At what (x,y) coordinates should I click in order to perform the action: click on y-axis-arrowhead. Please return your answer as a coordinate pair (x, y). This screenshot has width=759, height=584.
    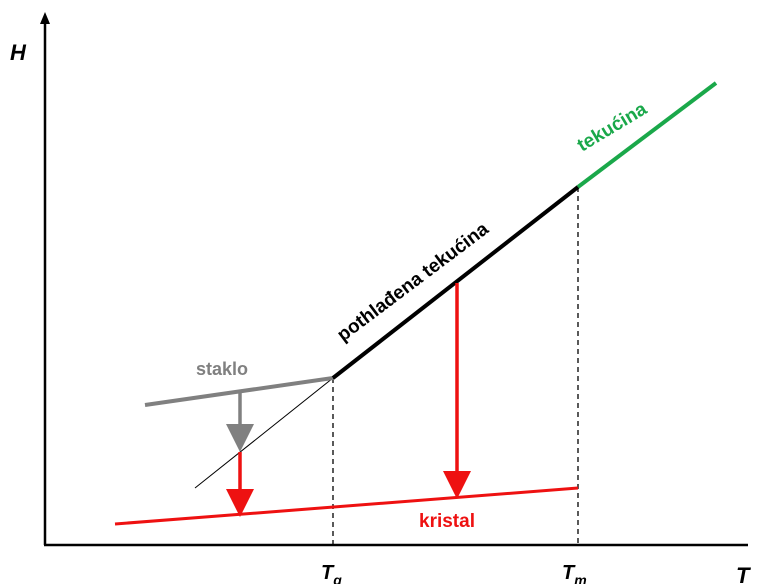
    Looking at the image, I should click on (45, 18).